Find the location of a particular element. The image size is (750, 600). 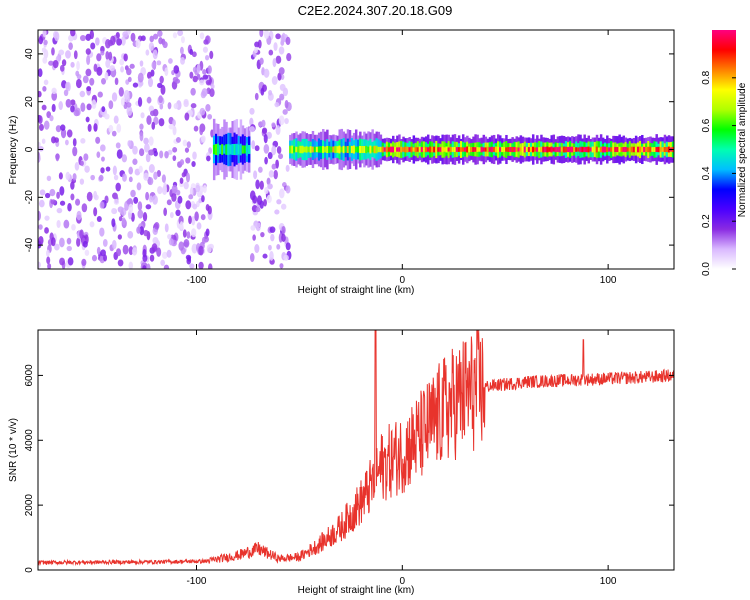

spectrogram-x-tick-label: 100 is located at coordinates (608, 280).